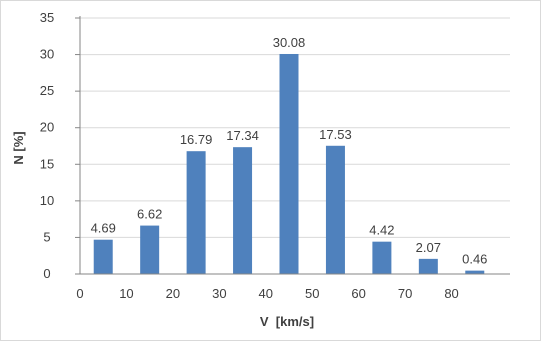 The height and width of the screenshot is (341, 541). What do you see at coordinates (47, 90) in the screenshot?
I see `y-tick-label: 25` at bounding box center [47, 90].